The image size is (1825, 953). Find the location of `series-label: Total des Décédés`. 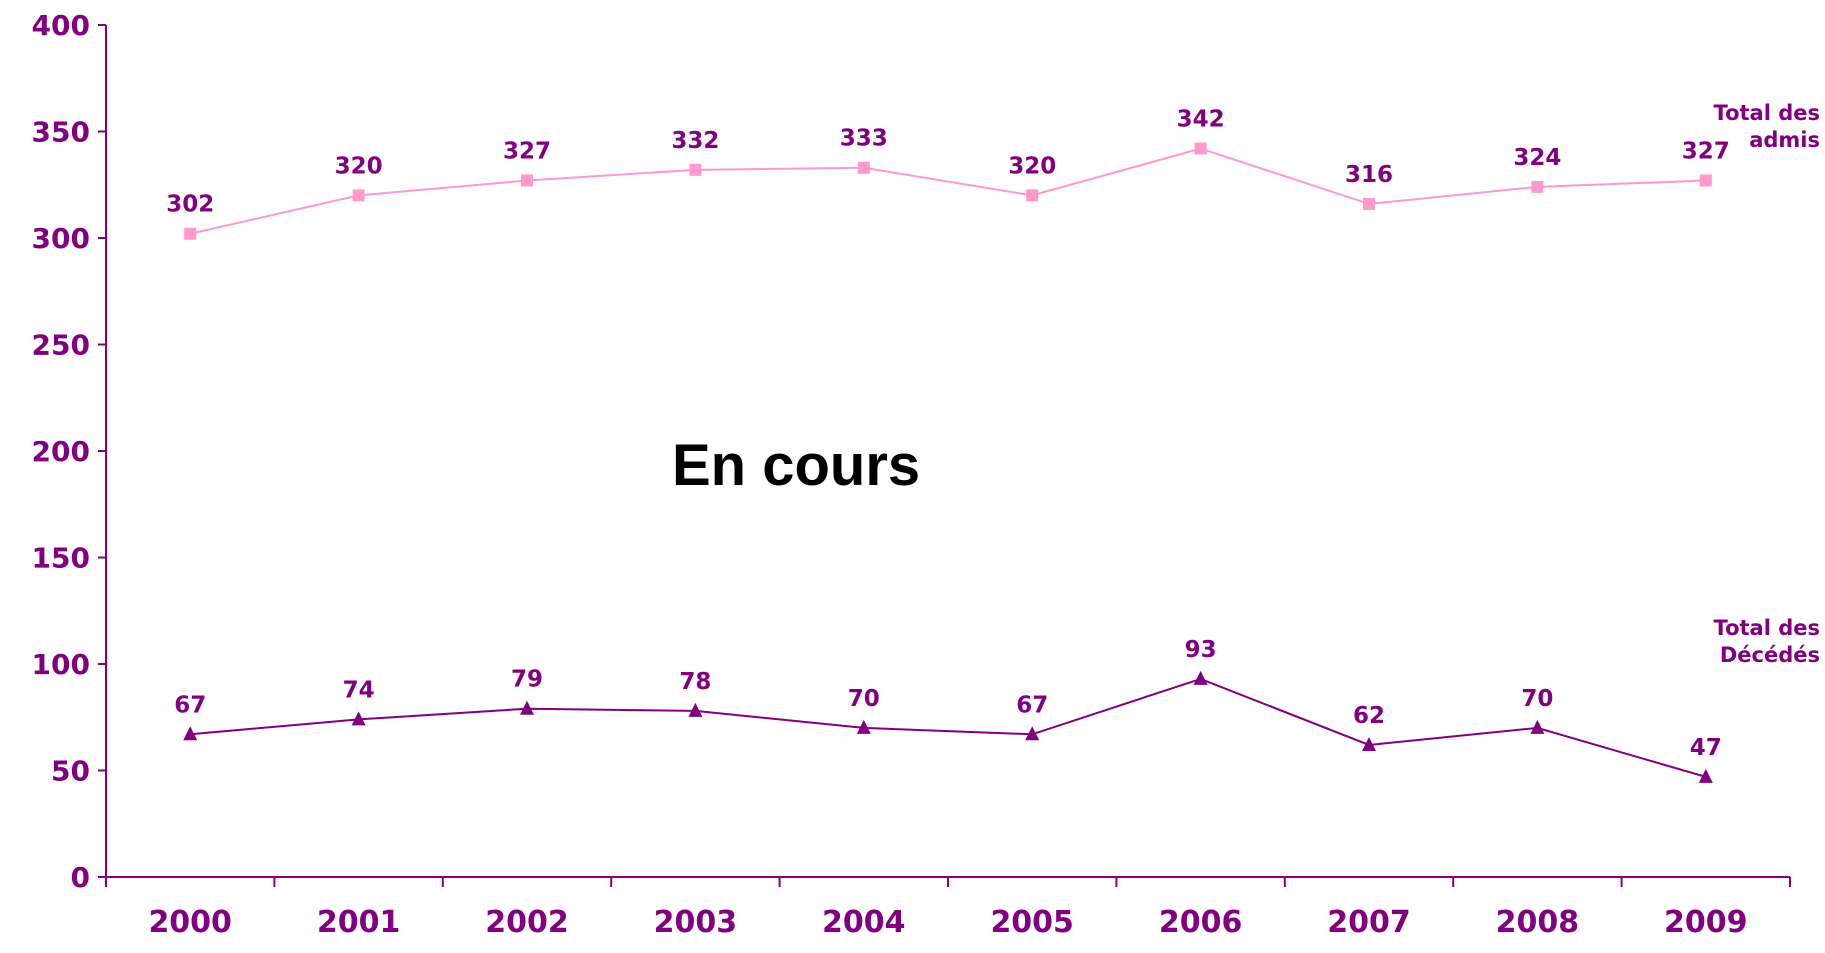

series-label: Total des Décédés is located at coordinates (1766, 641).